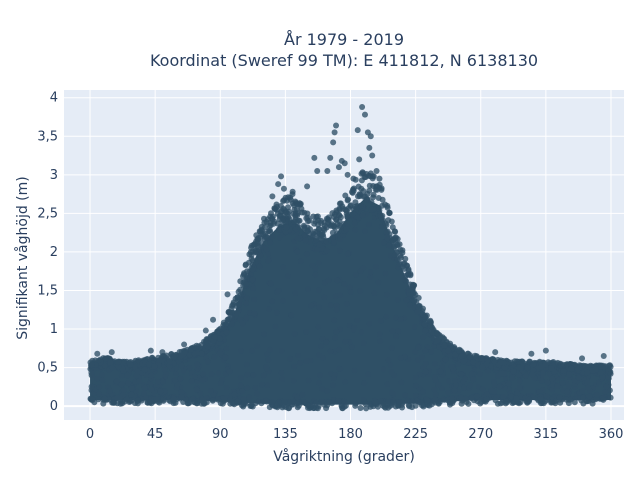 The height and width of the screenshot is (480, 640). What do you see at coordinates (54, 98) in the screenshot?
I see `y-tick-label: 4` at bounding box center [54, 98].